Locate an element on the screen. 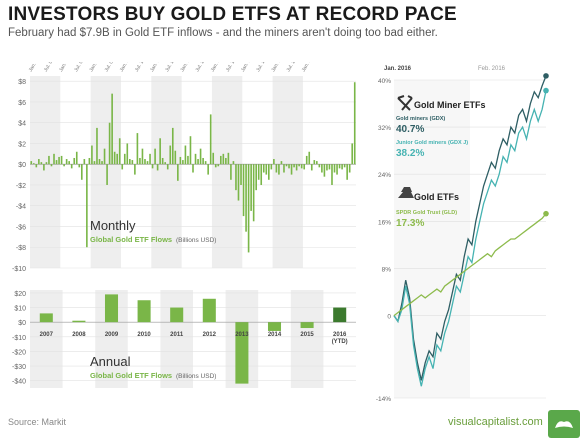 This screenshot has height=443, width=588. x-tick-label: Jan. 15 is located at coordinates (277, 67).